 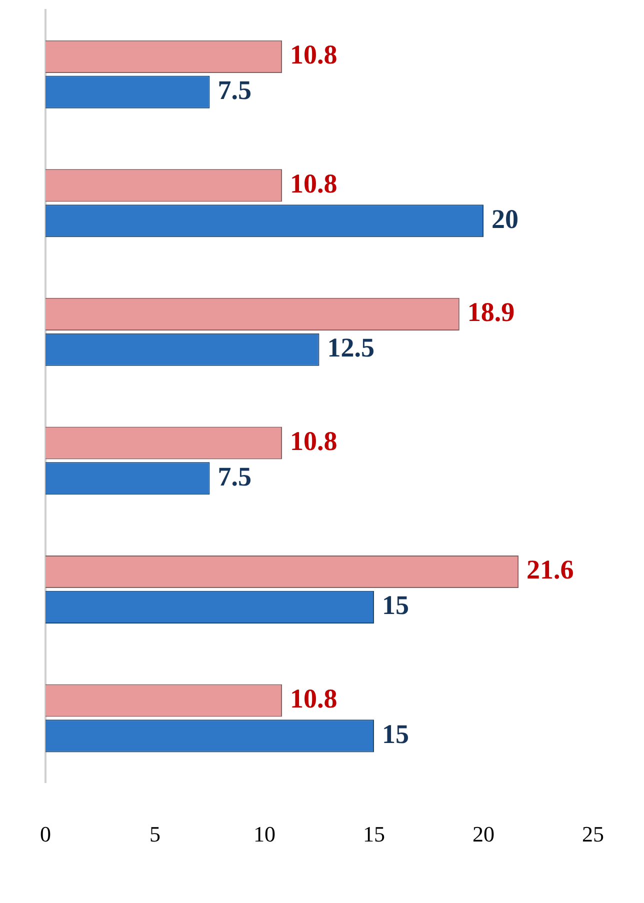 I want to click on x-tick-label: 5, so click(x=155, y=834).